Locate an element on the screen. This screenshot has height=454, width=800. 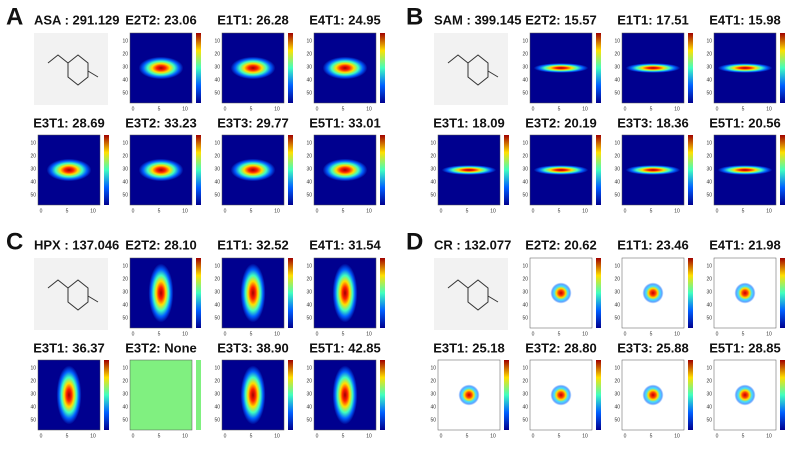
plot-title: E4T1: 21.98 is located at coordinates (745, 244).